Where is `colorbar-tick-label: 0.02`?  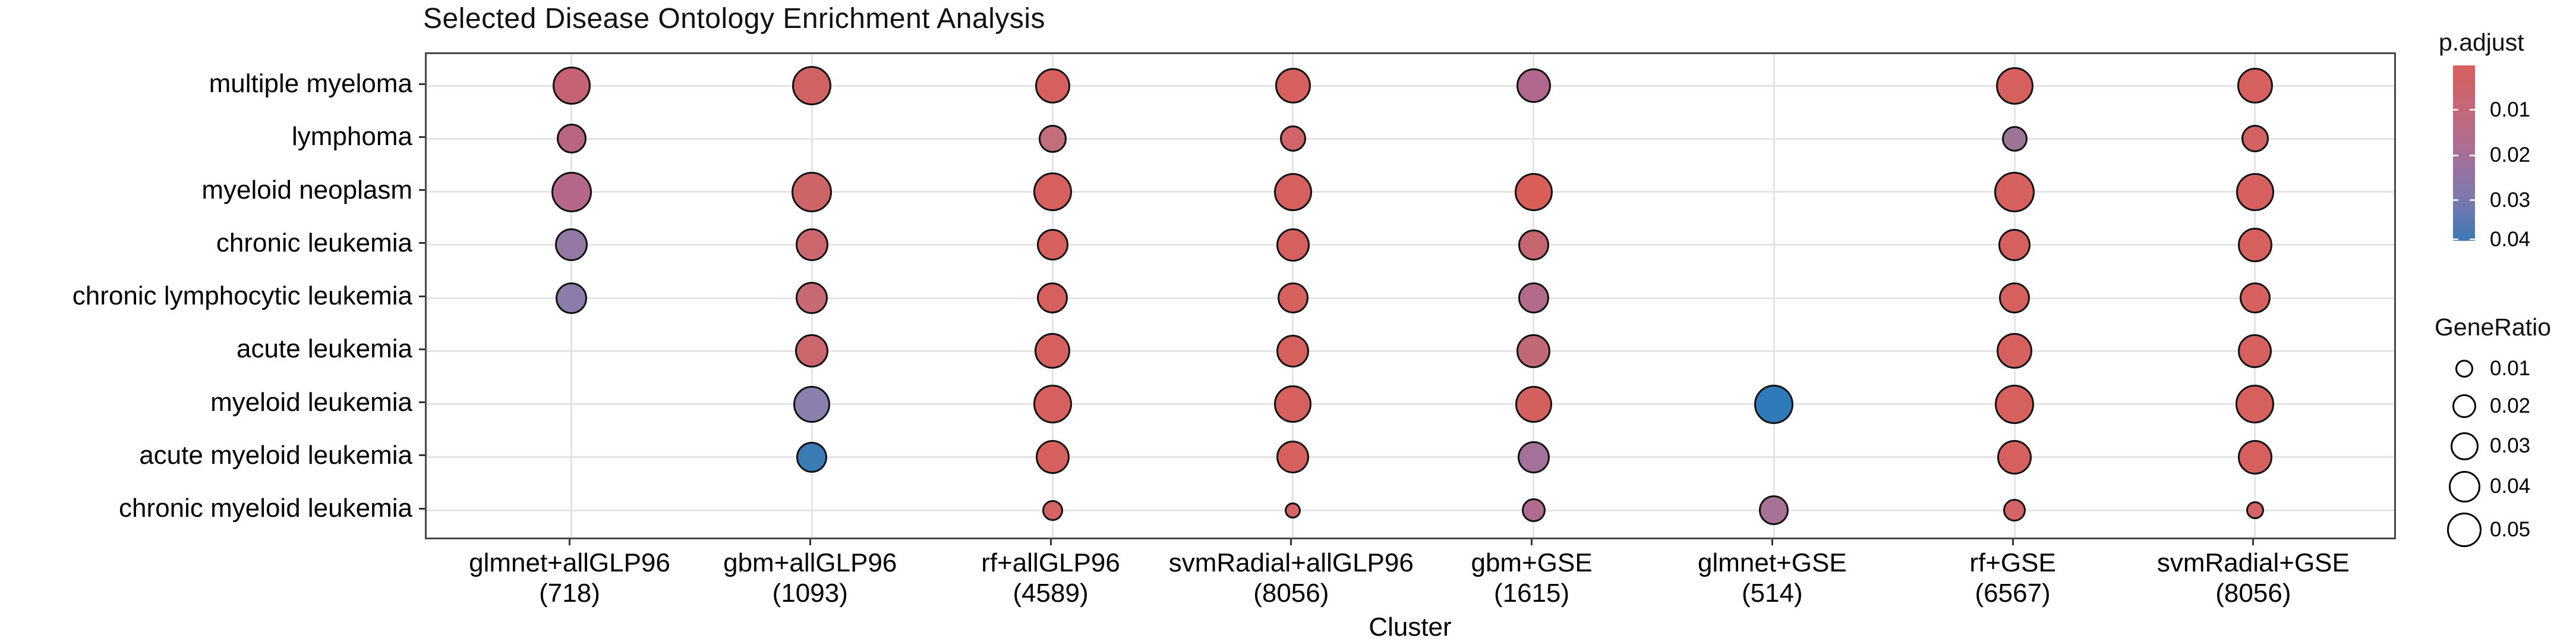
colorbar-tick-label: 0.02 is located at coordinates (2510, 155).